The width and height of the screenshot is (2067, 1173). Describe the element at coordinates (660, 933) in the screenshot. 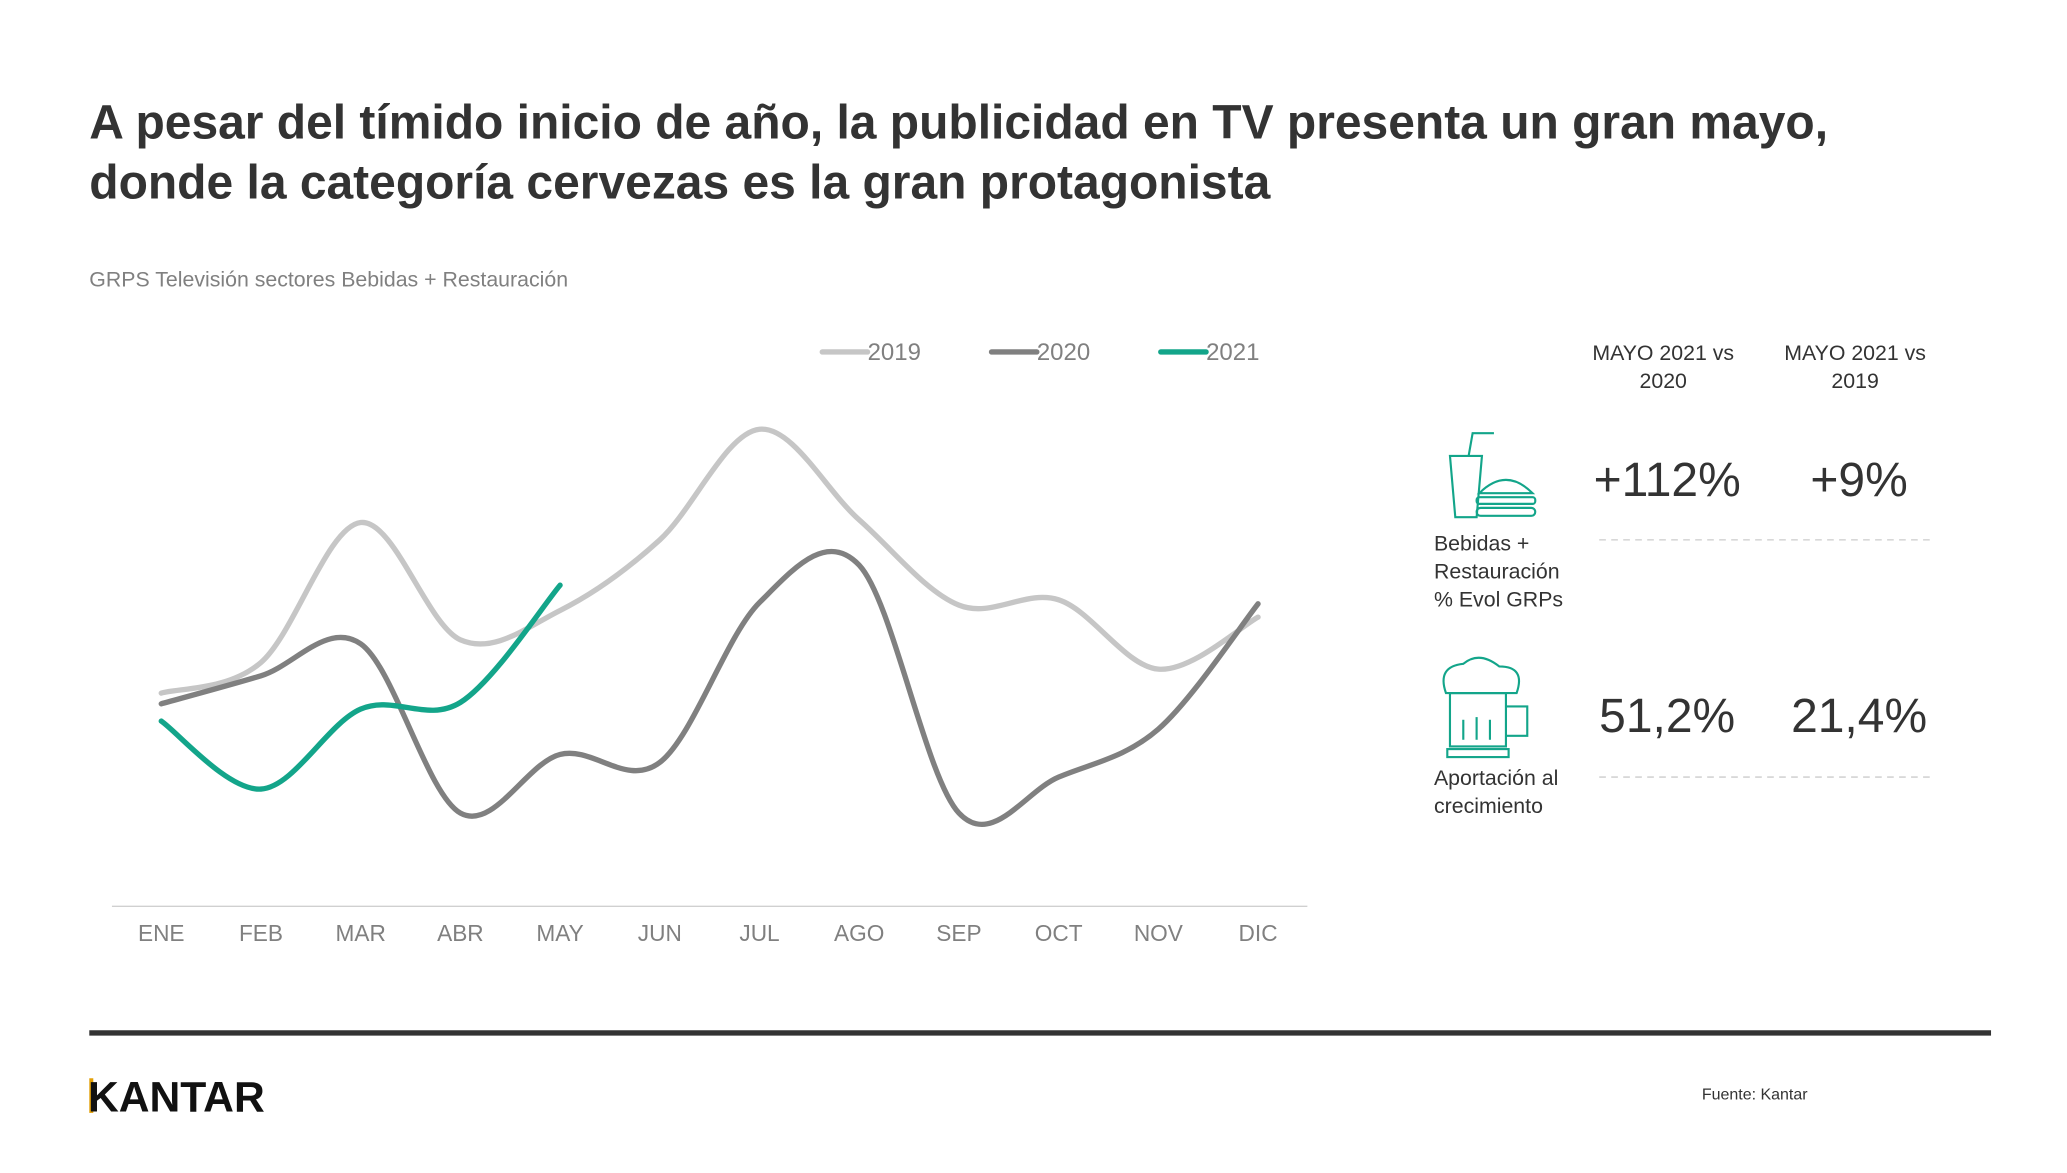

I see `x-tick-label: JUN` at that location.